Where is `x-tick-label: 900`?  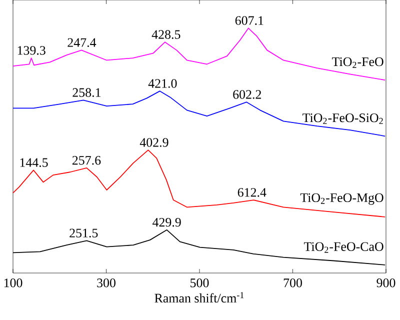
x-tick-label: 900 is located at coordinates (386, 283).